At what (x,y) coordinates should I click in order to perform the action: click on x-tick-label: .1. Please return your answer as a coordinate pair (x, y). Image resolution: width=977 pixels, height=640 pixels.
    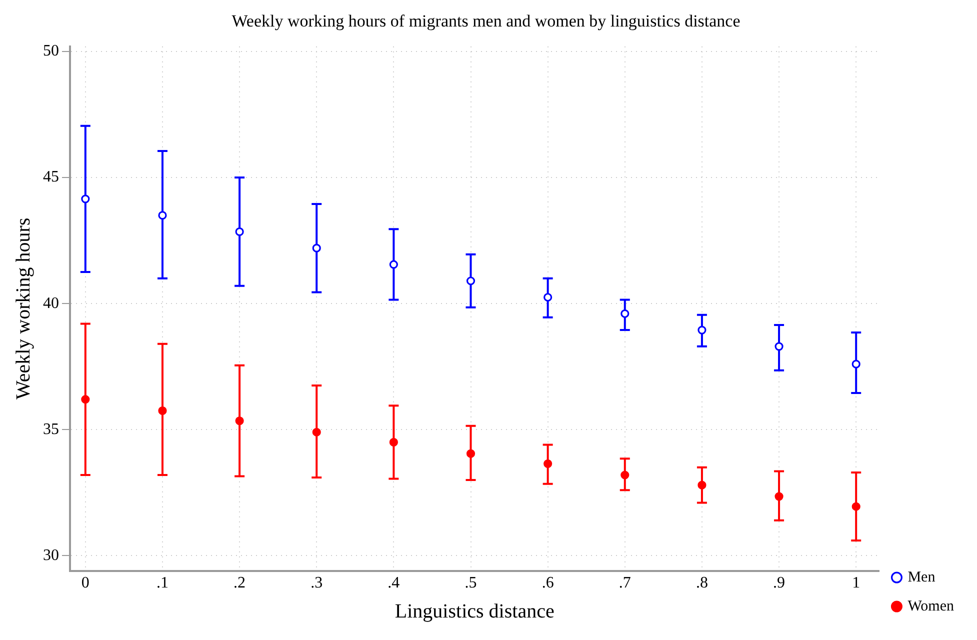
    Looking at the image, I should click on (162, 583).